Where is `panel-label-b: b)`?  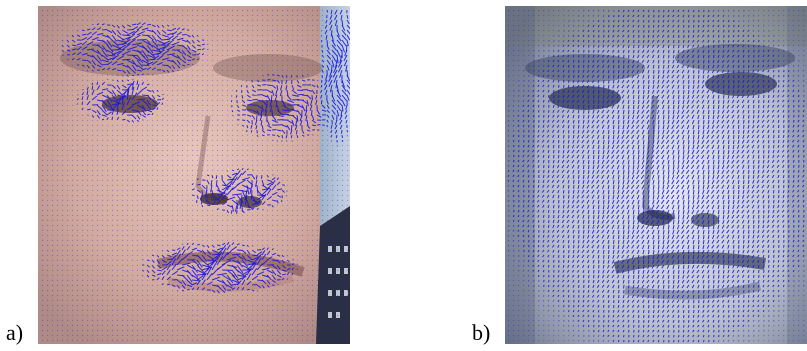 panel-label-b: b) is located at coordinates (481, 332).